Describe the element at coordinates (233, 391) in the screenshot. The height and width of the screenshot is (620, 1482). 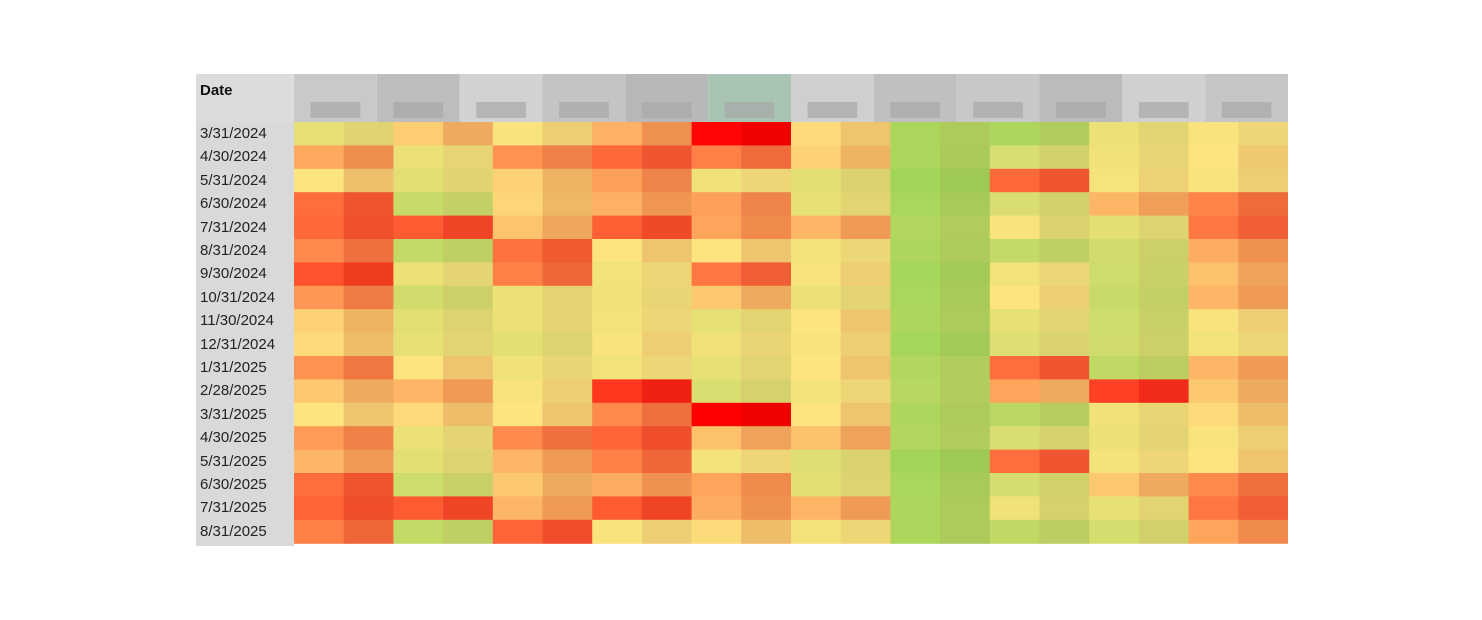
I see `row-date-label: 2/28/2025` at that location.